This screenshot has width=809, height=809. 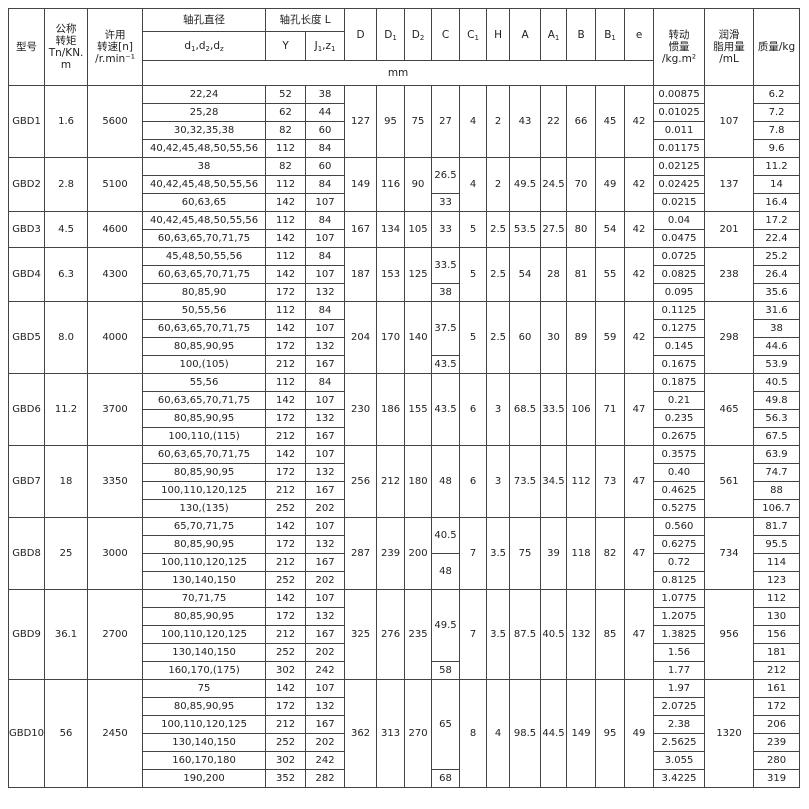 What do you see at coordinates (639, 733) in the screenshot?
I see `e-cell: 49` at bounding box center [639, 733].